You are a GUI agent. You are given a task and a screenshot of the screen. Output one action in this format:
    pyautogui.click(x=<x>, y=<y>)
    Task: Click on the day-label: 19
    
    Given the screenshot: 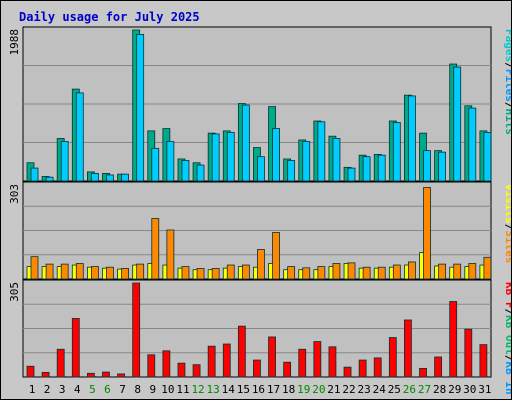 What is the action you would take?
    pyautogui.click(x=303, y=389)
    